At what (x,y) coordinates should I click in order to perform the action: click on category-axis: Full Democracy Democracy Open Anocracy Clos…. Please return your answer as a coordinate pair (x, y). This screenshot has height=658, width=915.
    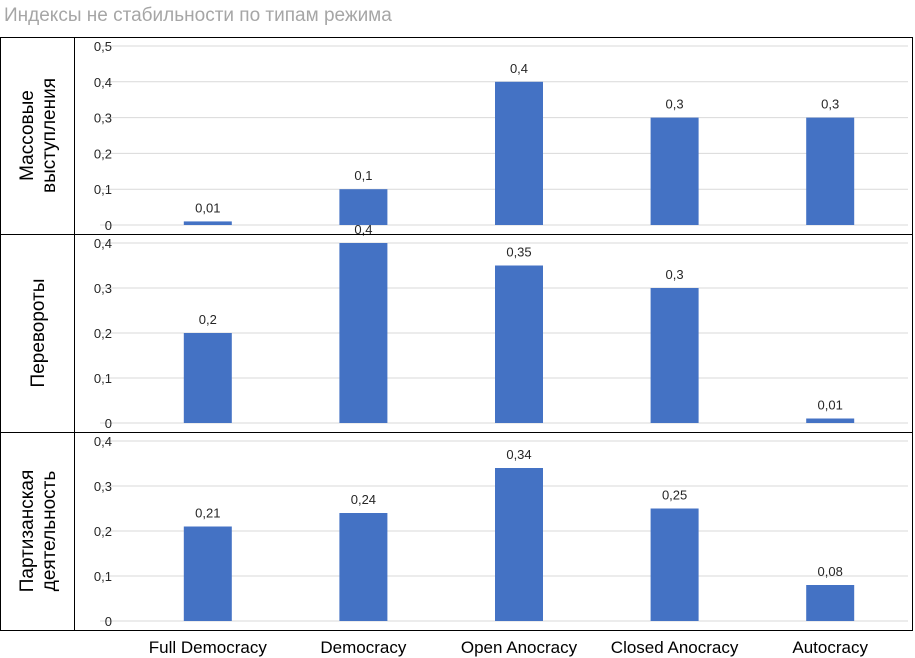
    Looking at the image, I should click on (509, 647).